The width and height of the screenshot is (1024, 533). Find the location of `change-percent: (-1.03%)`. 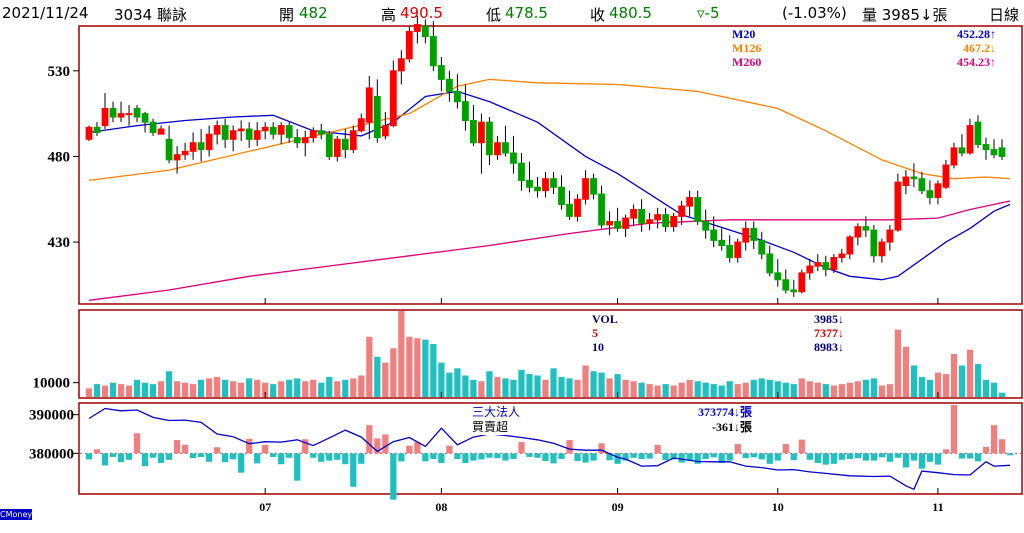

change-percent: (-1.03%) is located at coordinates (814, 13).